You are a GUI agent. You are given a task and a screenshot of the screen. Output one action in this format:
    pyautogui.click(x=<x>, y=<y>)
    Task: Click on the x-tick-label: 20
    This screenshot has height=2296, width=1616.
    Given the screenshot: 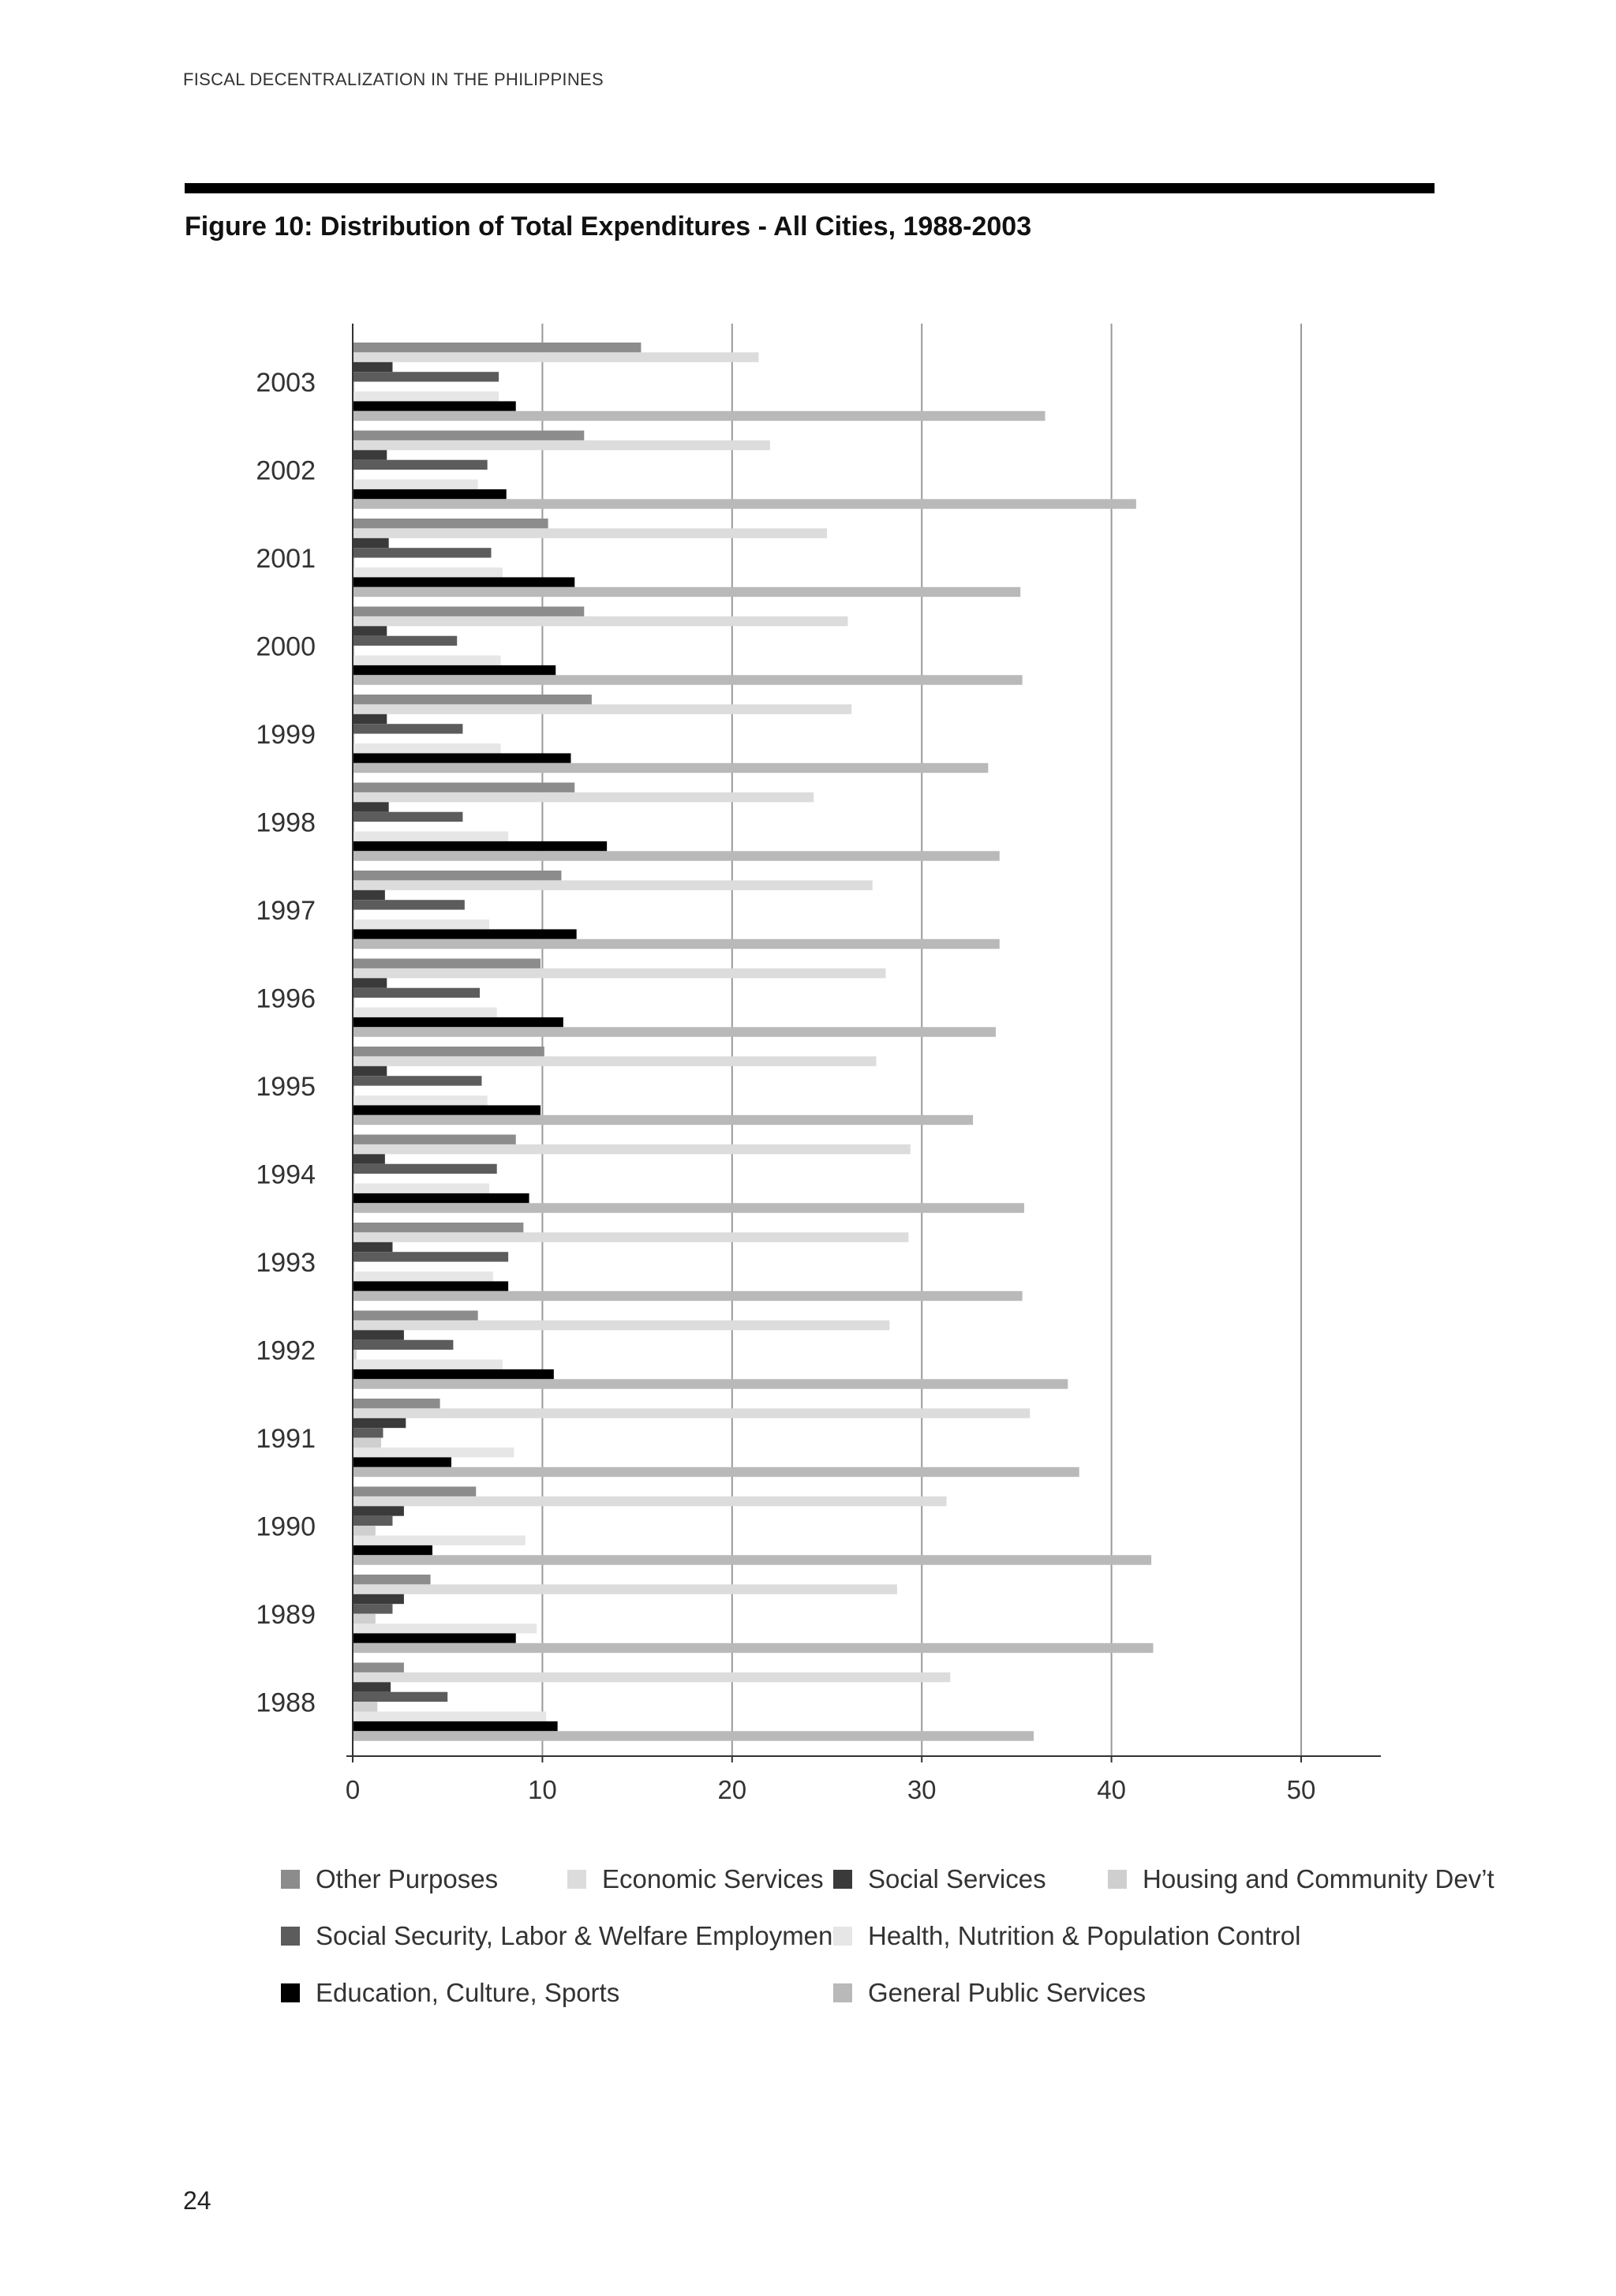 What is the action you would take?
    pyautogui.click(x=731, y=1789)
    